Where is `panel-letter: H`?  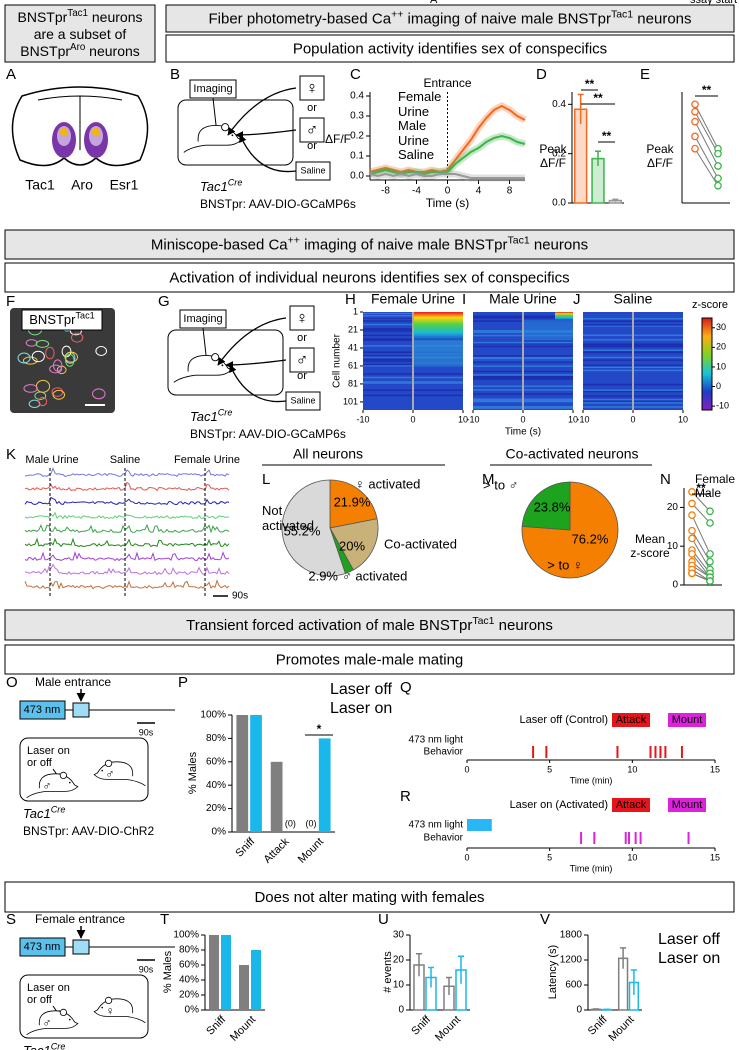
panel-letter: H is located at coordinates (350, 299).